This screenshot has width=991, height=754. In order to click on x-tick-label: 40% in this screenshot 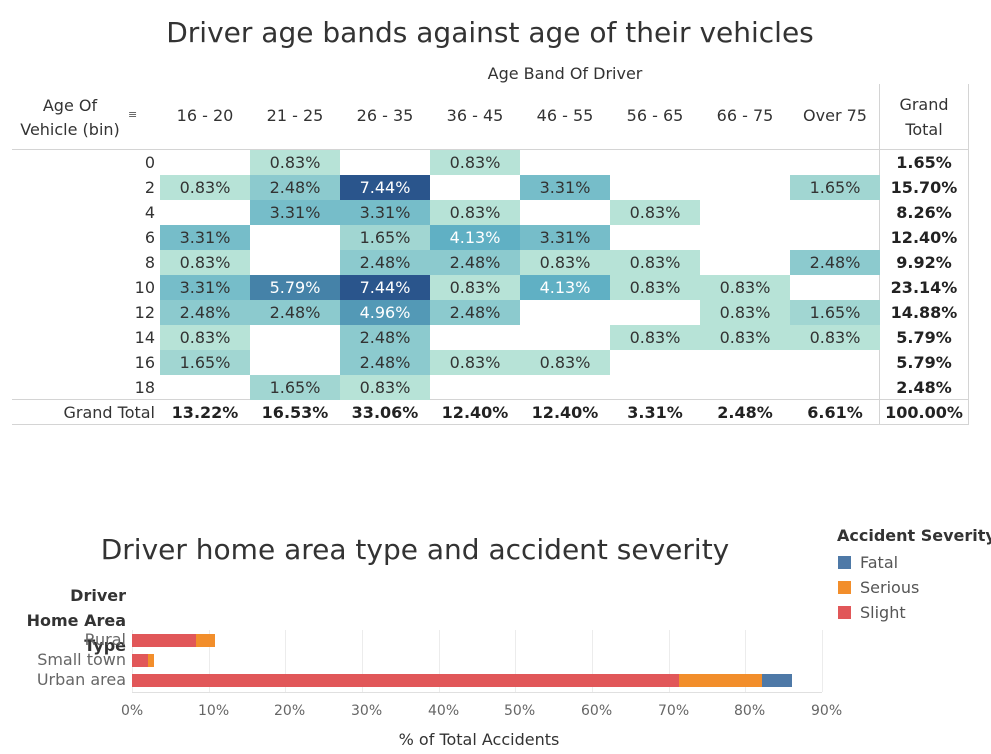, I will do `click(444, 711)`.